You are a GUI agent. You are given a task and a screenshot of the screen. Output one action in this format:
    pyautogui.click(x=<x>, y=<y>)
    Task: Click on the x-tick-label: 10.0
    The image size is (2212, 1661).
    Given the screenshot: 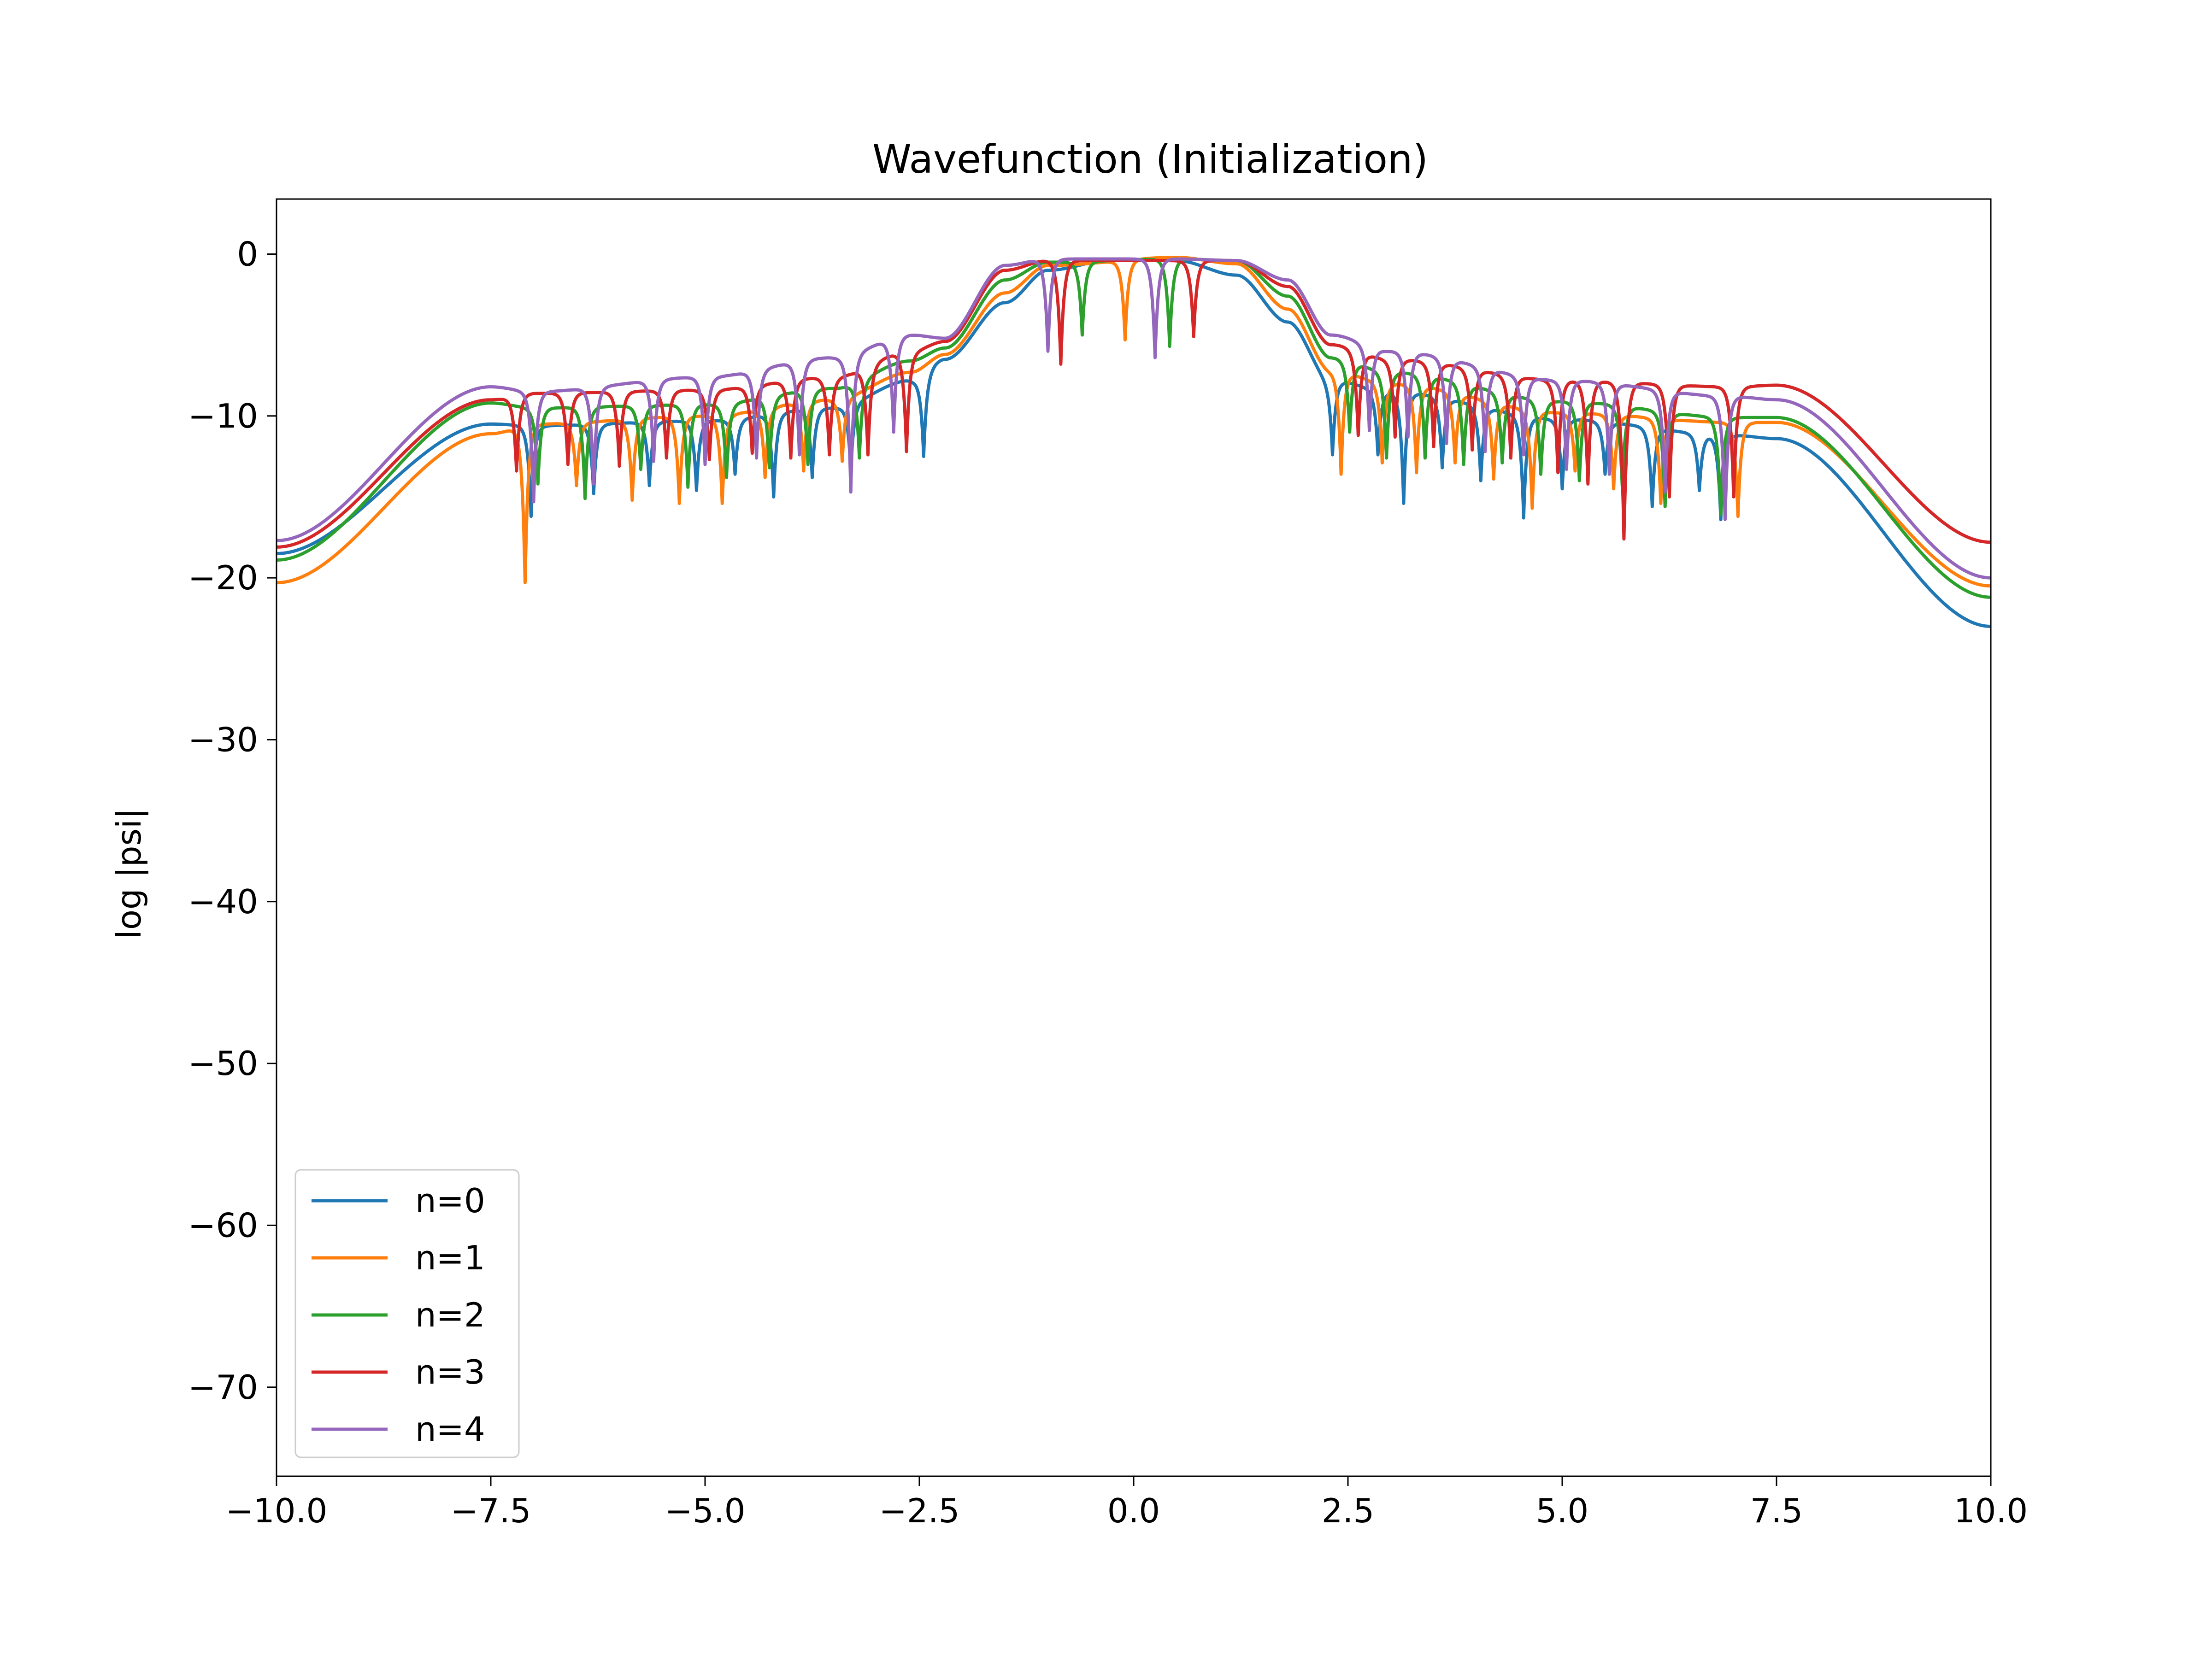 What is the action you would take?
    pyautogui.click(x=1991, y=1510)
    